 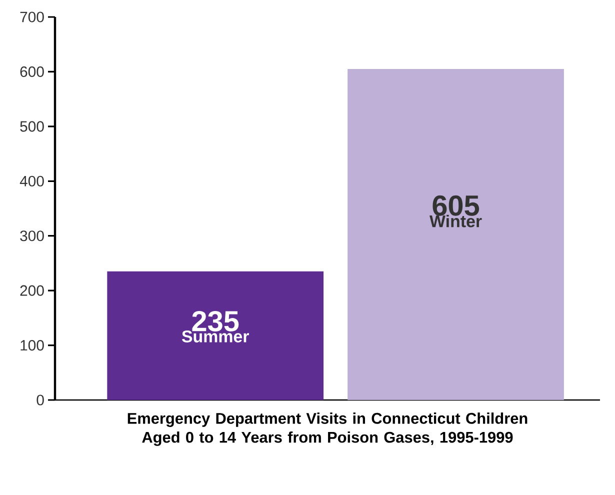 I want to click on y-tick-label: 100, so click(x=32, y=345).